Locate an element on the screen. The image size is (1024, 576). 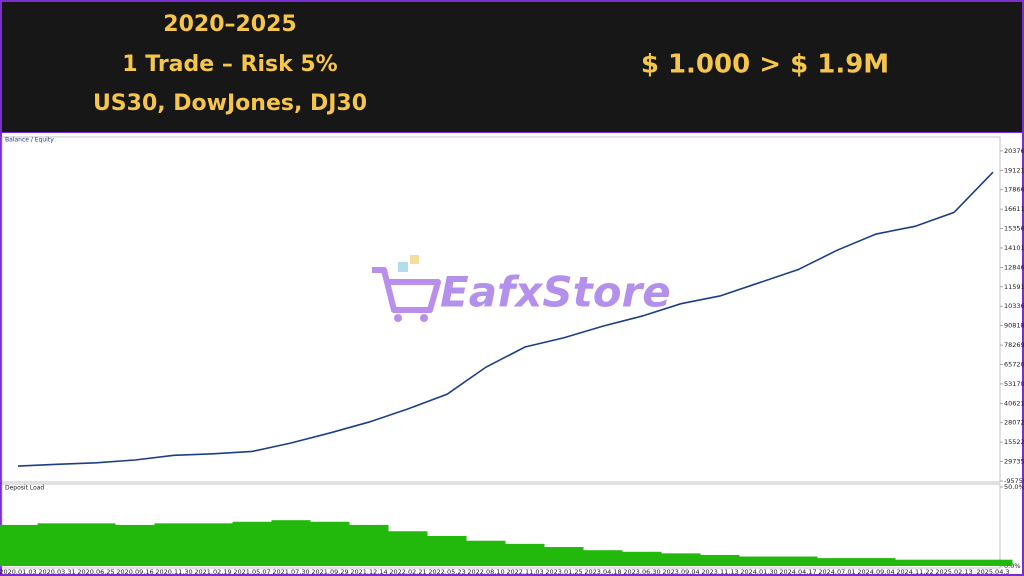
y-tick-label: 153565 is located at coordinates (1014, 229).